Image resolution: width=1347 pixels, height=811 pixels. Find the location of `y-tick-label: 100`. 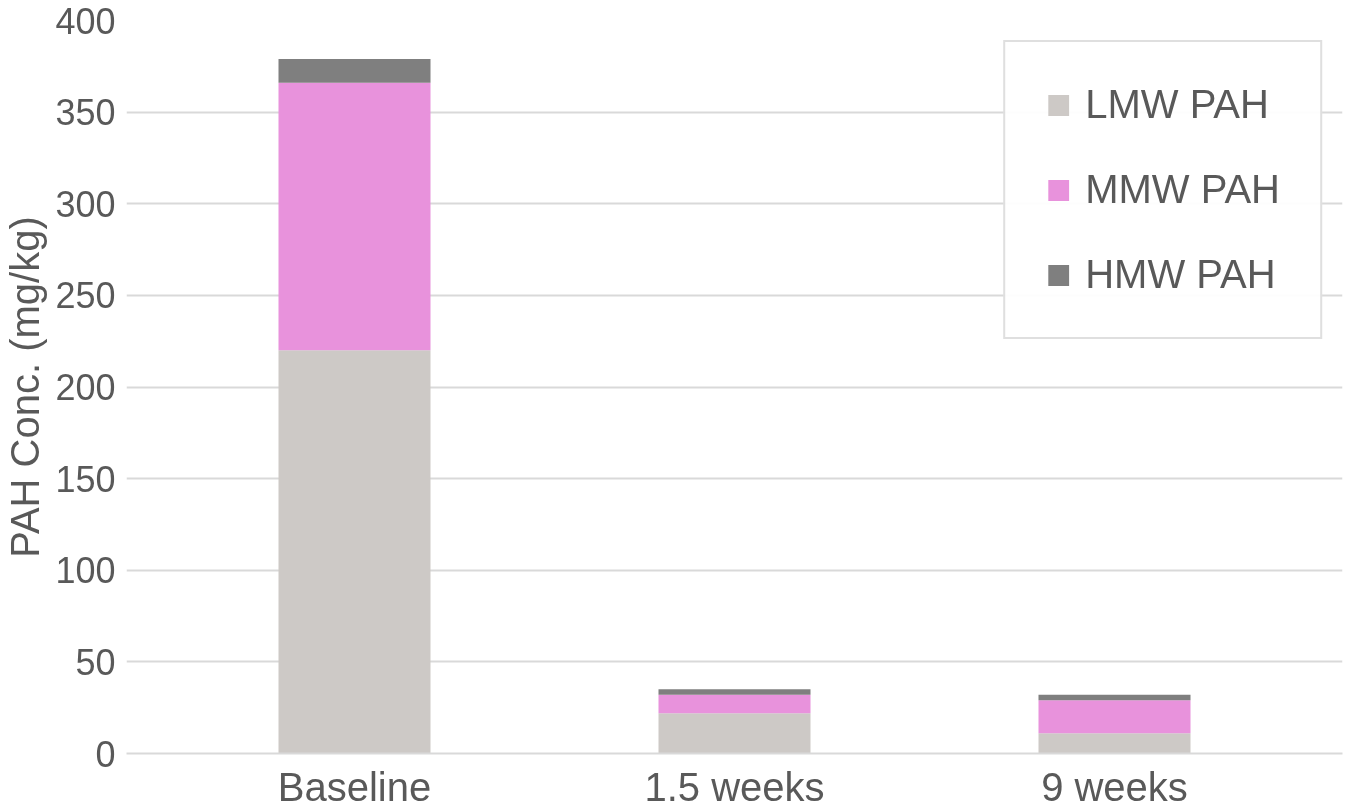

y-tick-label: 100 is located at coordinates (85, 571).